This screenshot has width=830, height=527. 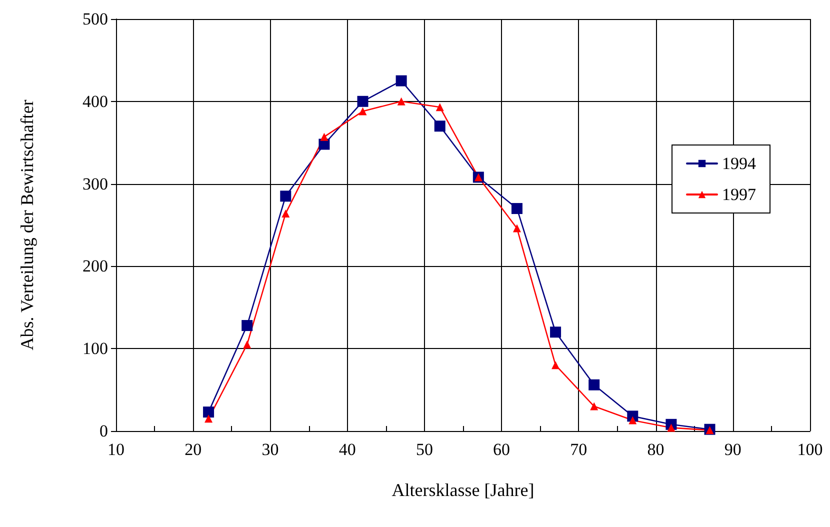 What do you see at coordinates (810, 449) in the screenshot?
I see `x-tick-label: 100` at bounding box center [810, 449].